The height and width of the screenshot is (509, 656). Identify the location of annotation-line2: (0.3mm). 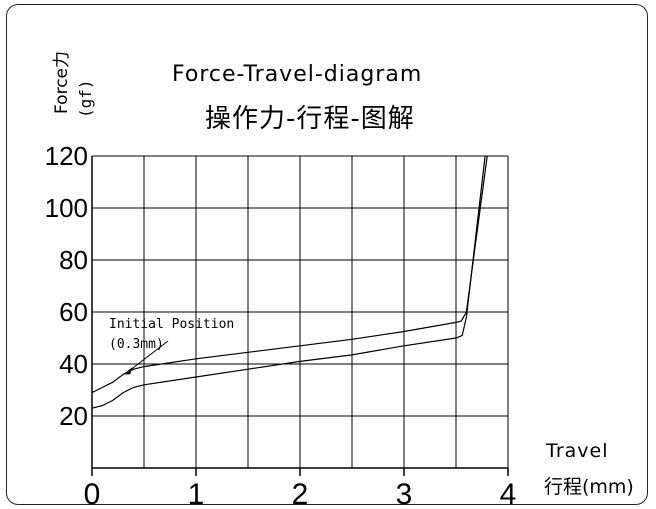
(136, 344).